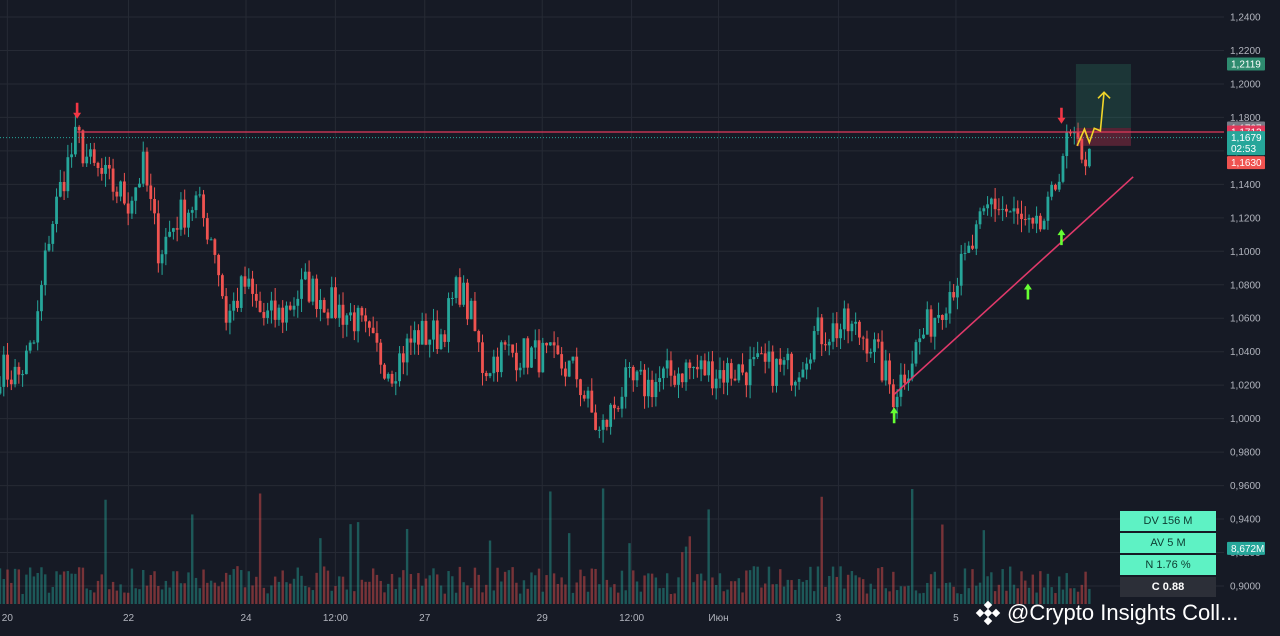 This screenshot has width=1280, height=636. Describe the element at coordinates (1168, 565) in the screenshot. I see `n-stat: N 1.76 %` at that location.